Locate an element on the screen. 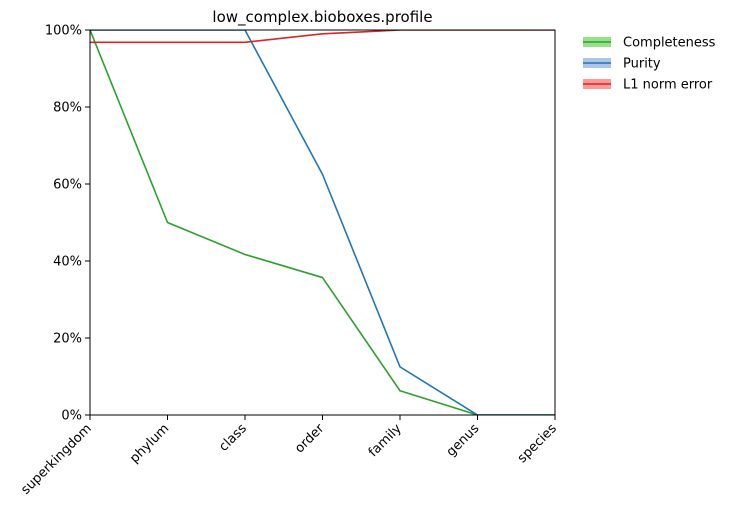  legend-label: Completeness is located at coordinates (669, 43).